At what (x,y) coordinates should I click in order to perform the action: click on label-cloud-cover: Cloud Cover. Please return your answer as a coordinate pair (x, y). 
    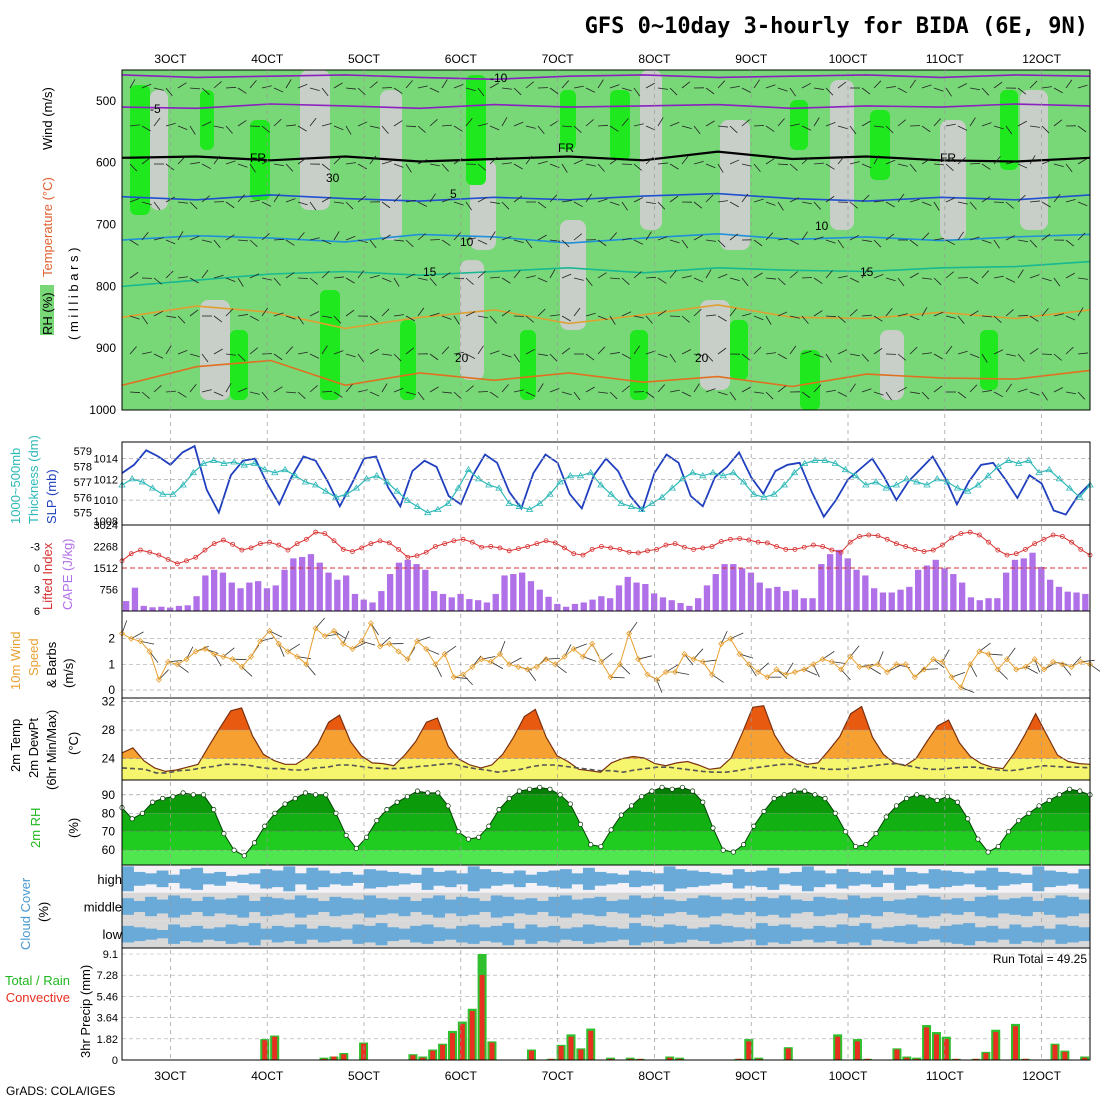
    Looking at the image, I should click on (25, 913).